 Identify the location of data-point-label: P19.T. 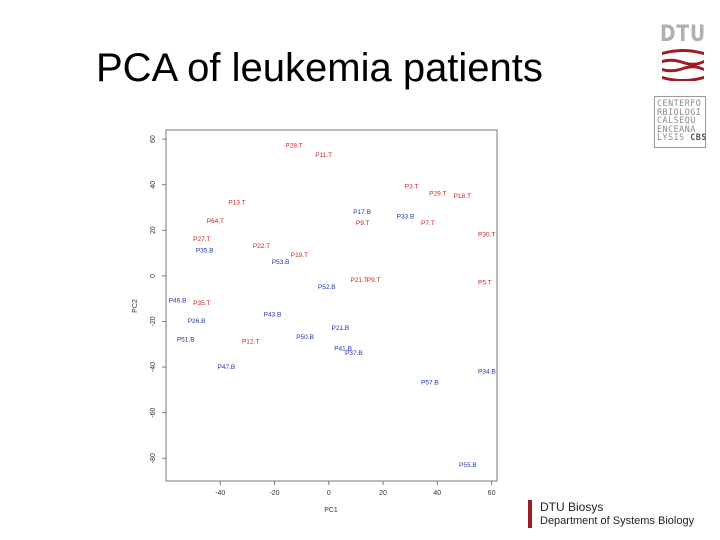
(299, 255).